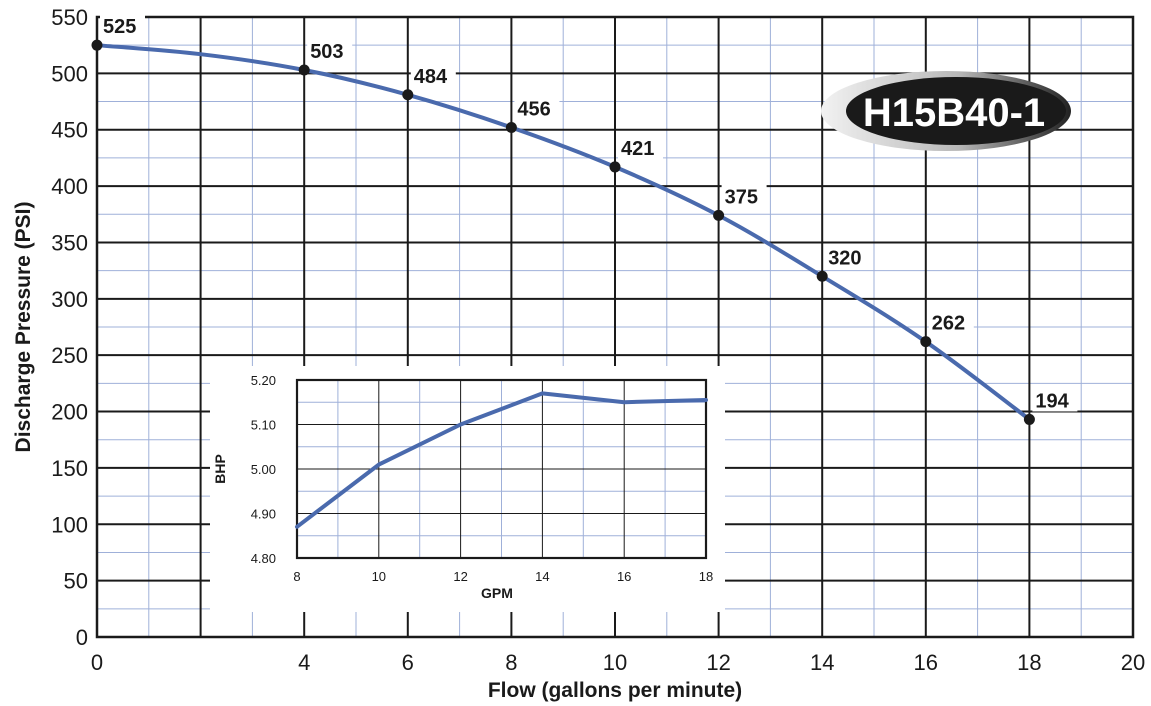 Image resolution: width=1151 pixels, height=706 pixels. Describe the element at coordinates (460, 576) in the screenshot. I see `inset-x-tick-label: 12` at that location.